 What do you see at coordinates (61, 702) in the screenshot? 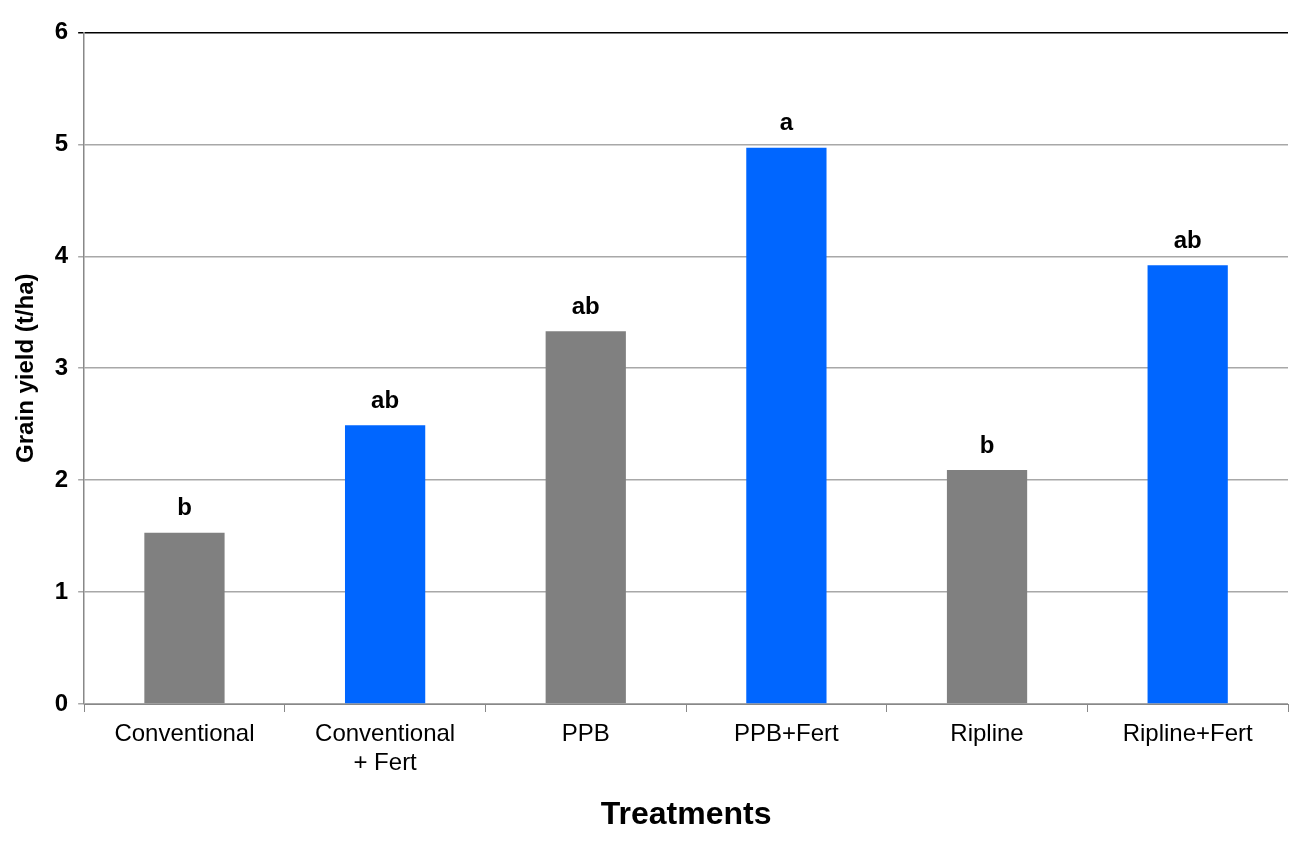
I see `y-tick-label: 0` at bounding box center [61, 702].